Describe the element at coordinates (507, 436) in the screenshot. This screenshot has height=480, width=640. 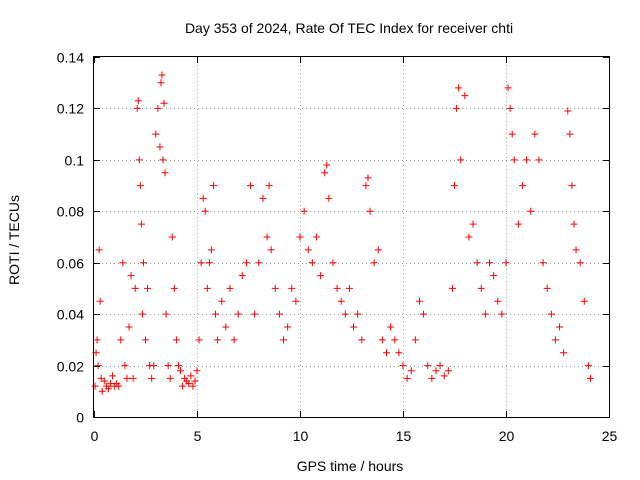
I see `x-tick-label: 20` at that location.